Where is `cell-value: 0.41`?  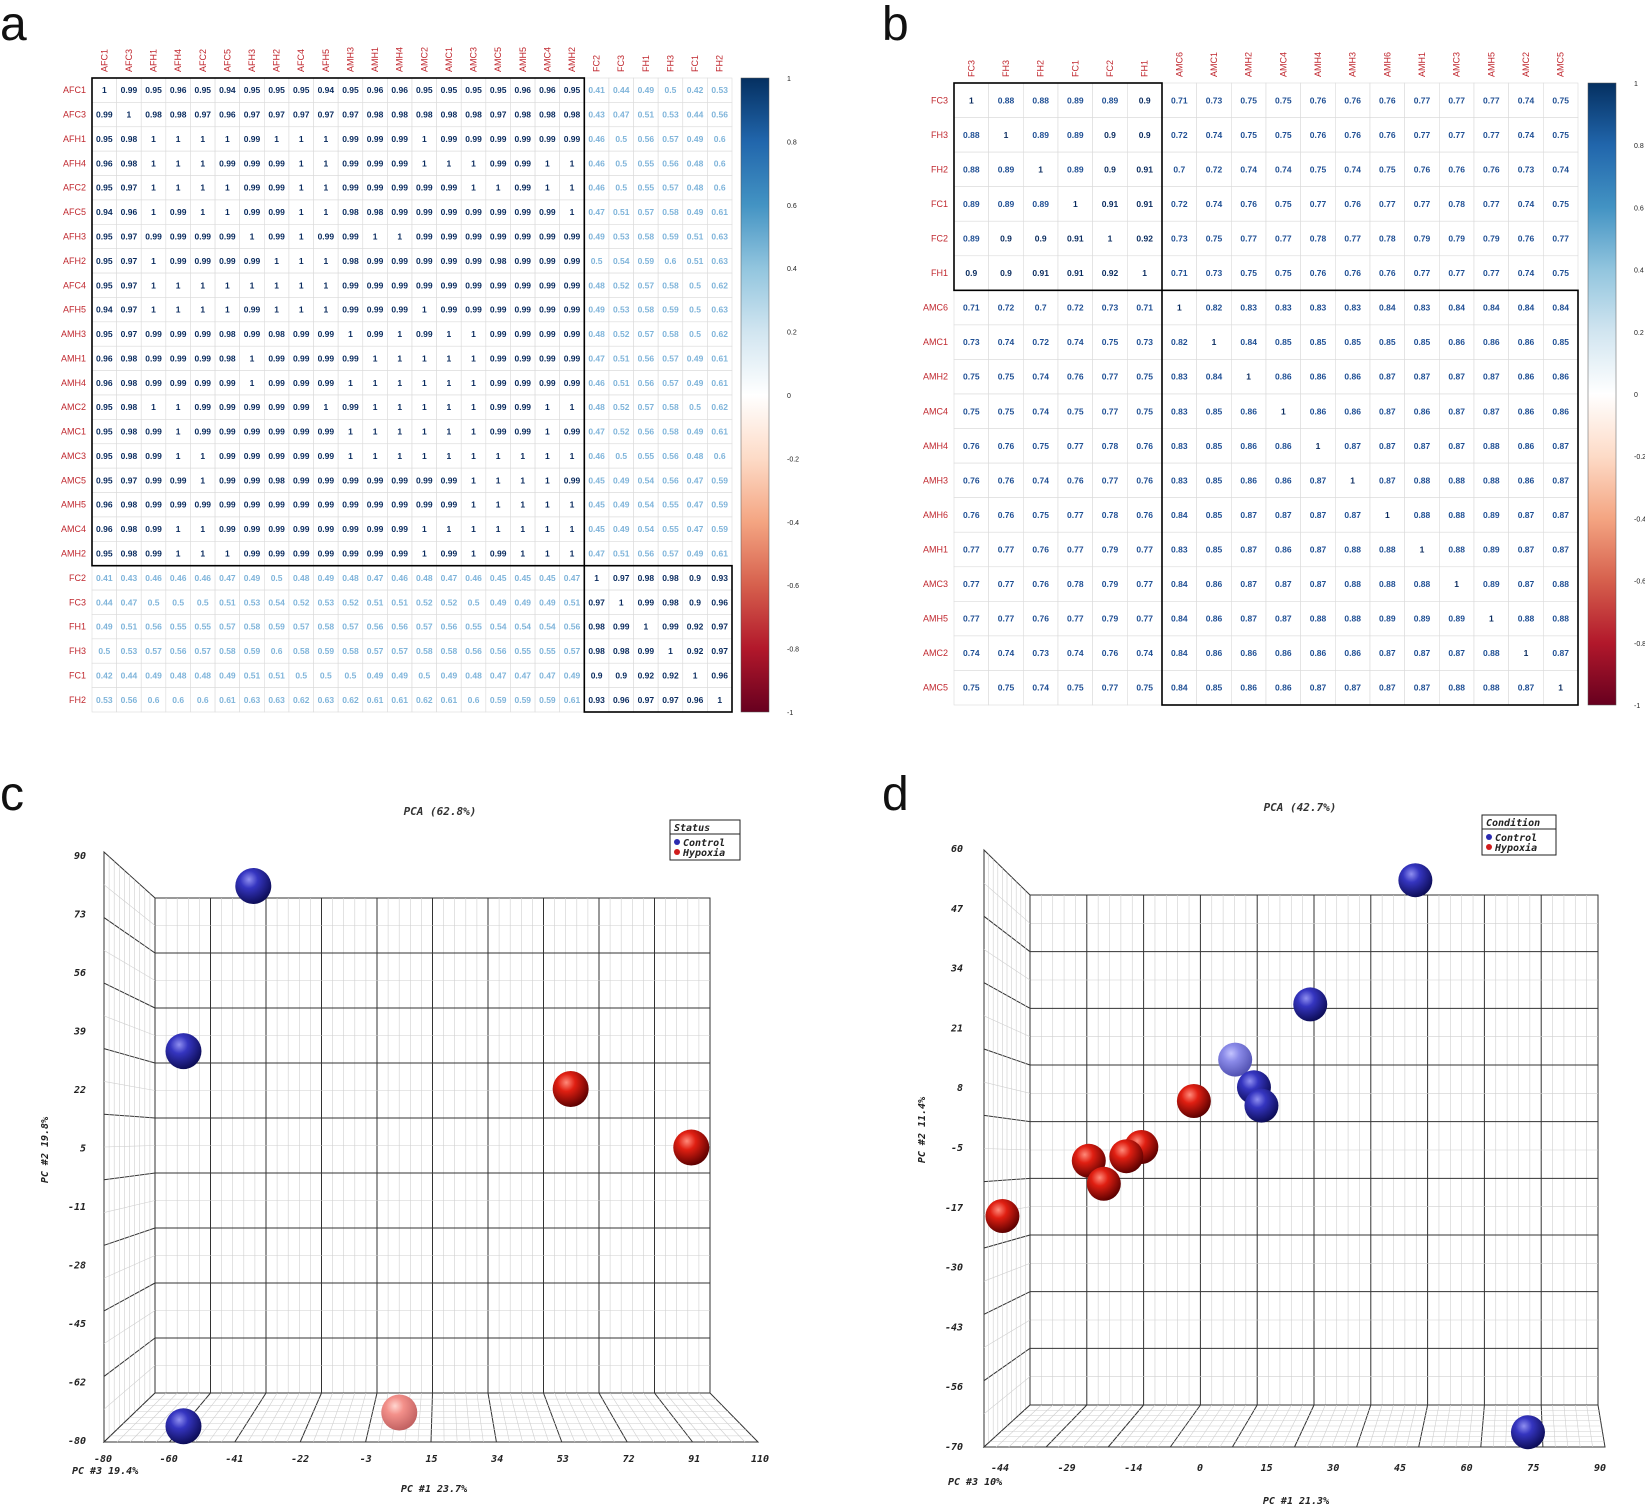 cell-value: 0.41 is located at coordinates (104, 578).